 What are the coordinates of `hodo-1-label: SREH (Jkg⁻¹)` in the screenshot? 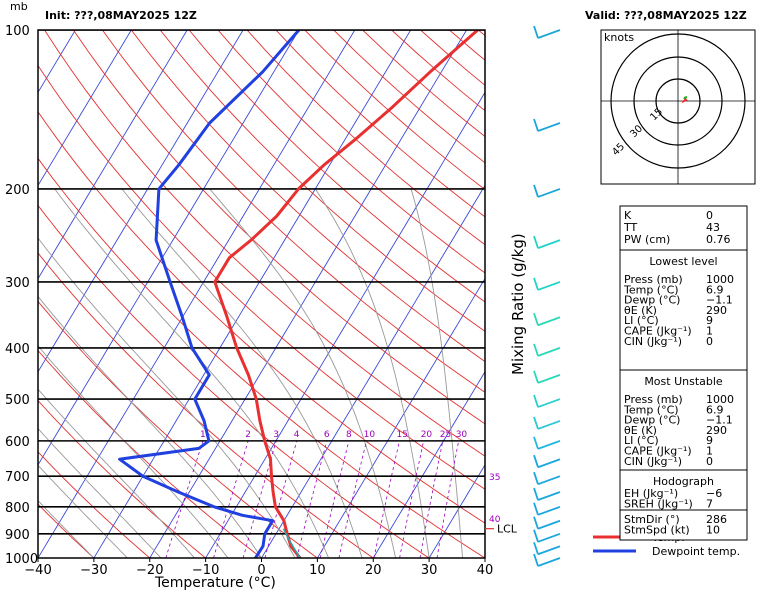 It's located at (658, 503).